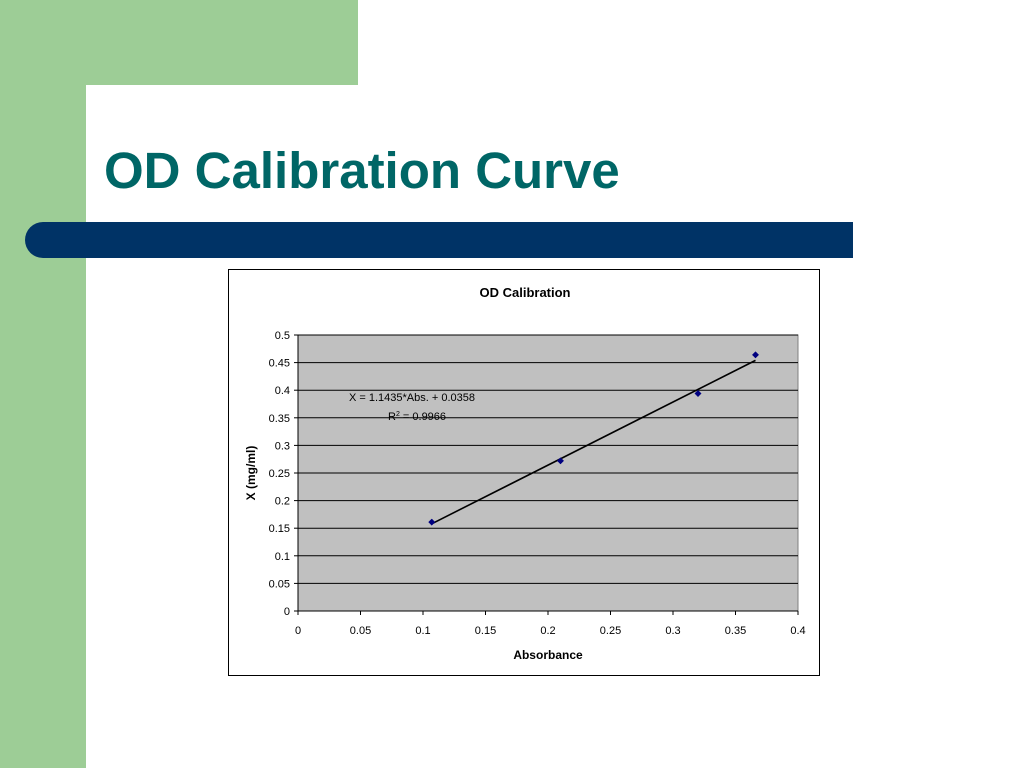  I want to click on chart-title: OD Calibration, so click(524, 292).